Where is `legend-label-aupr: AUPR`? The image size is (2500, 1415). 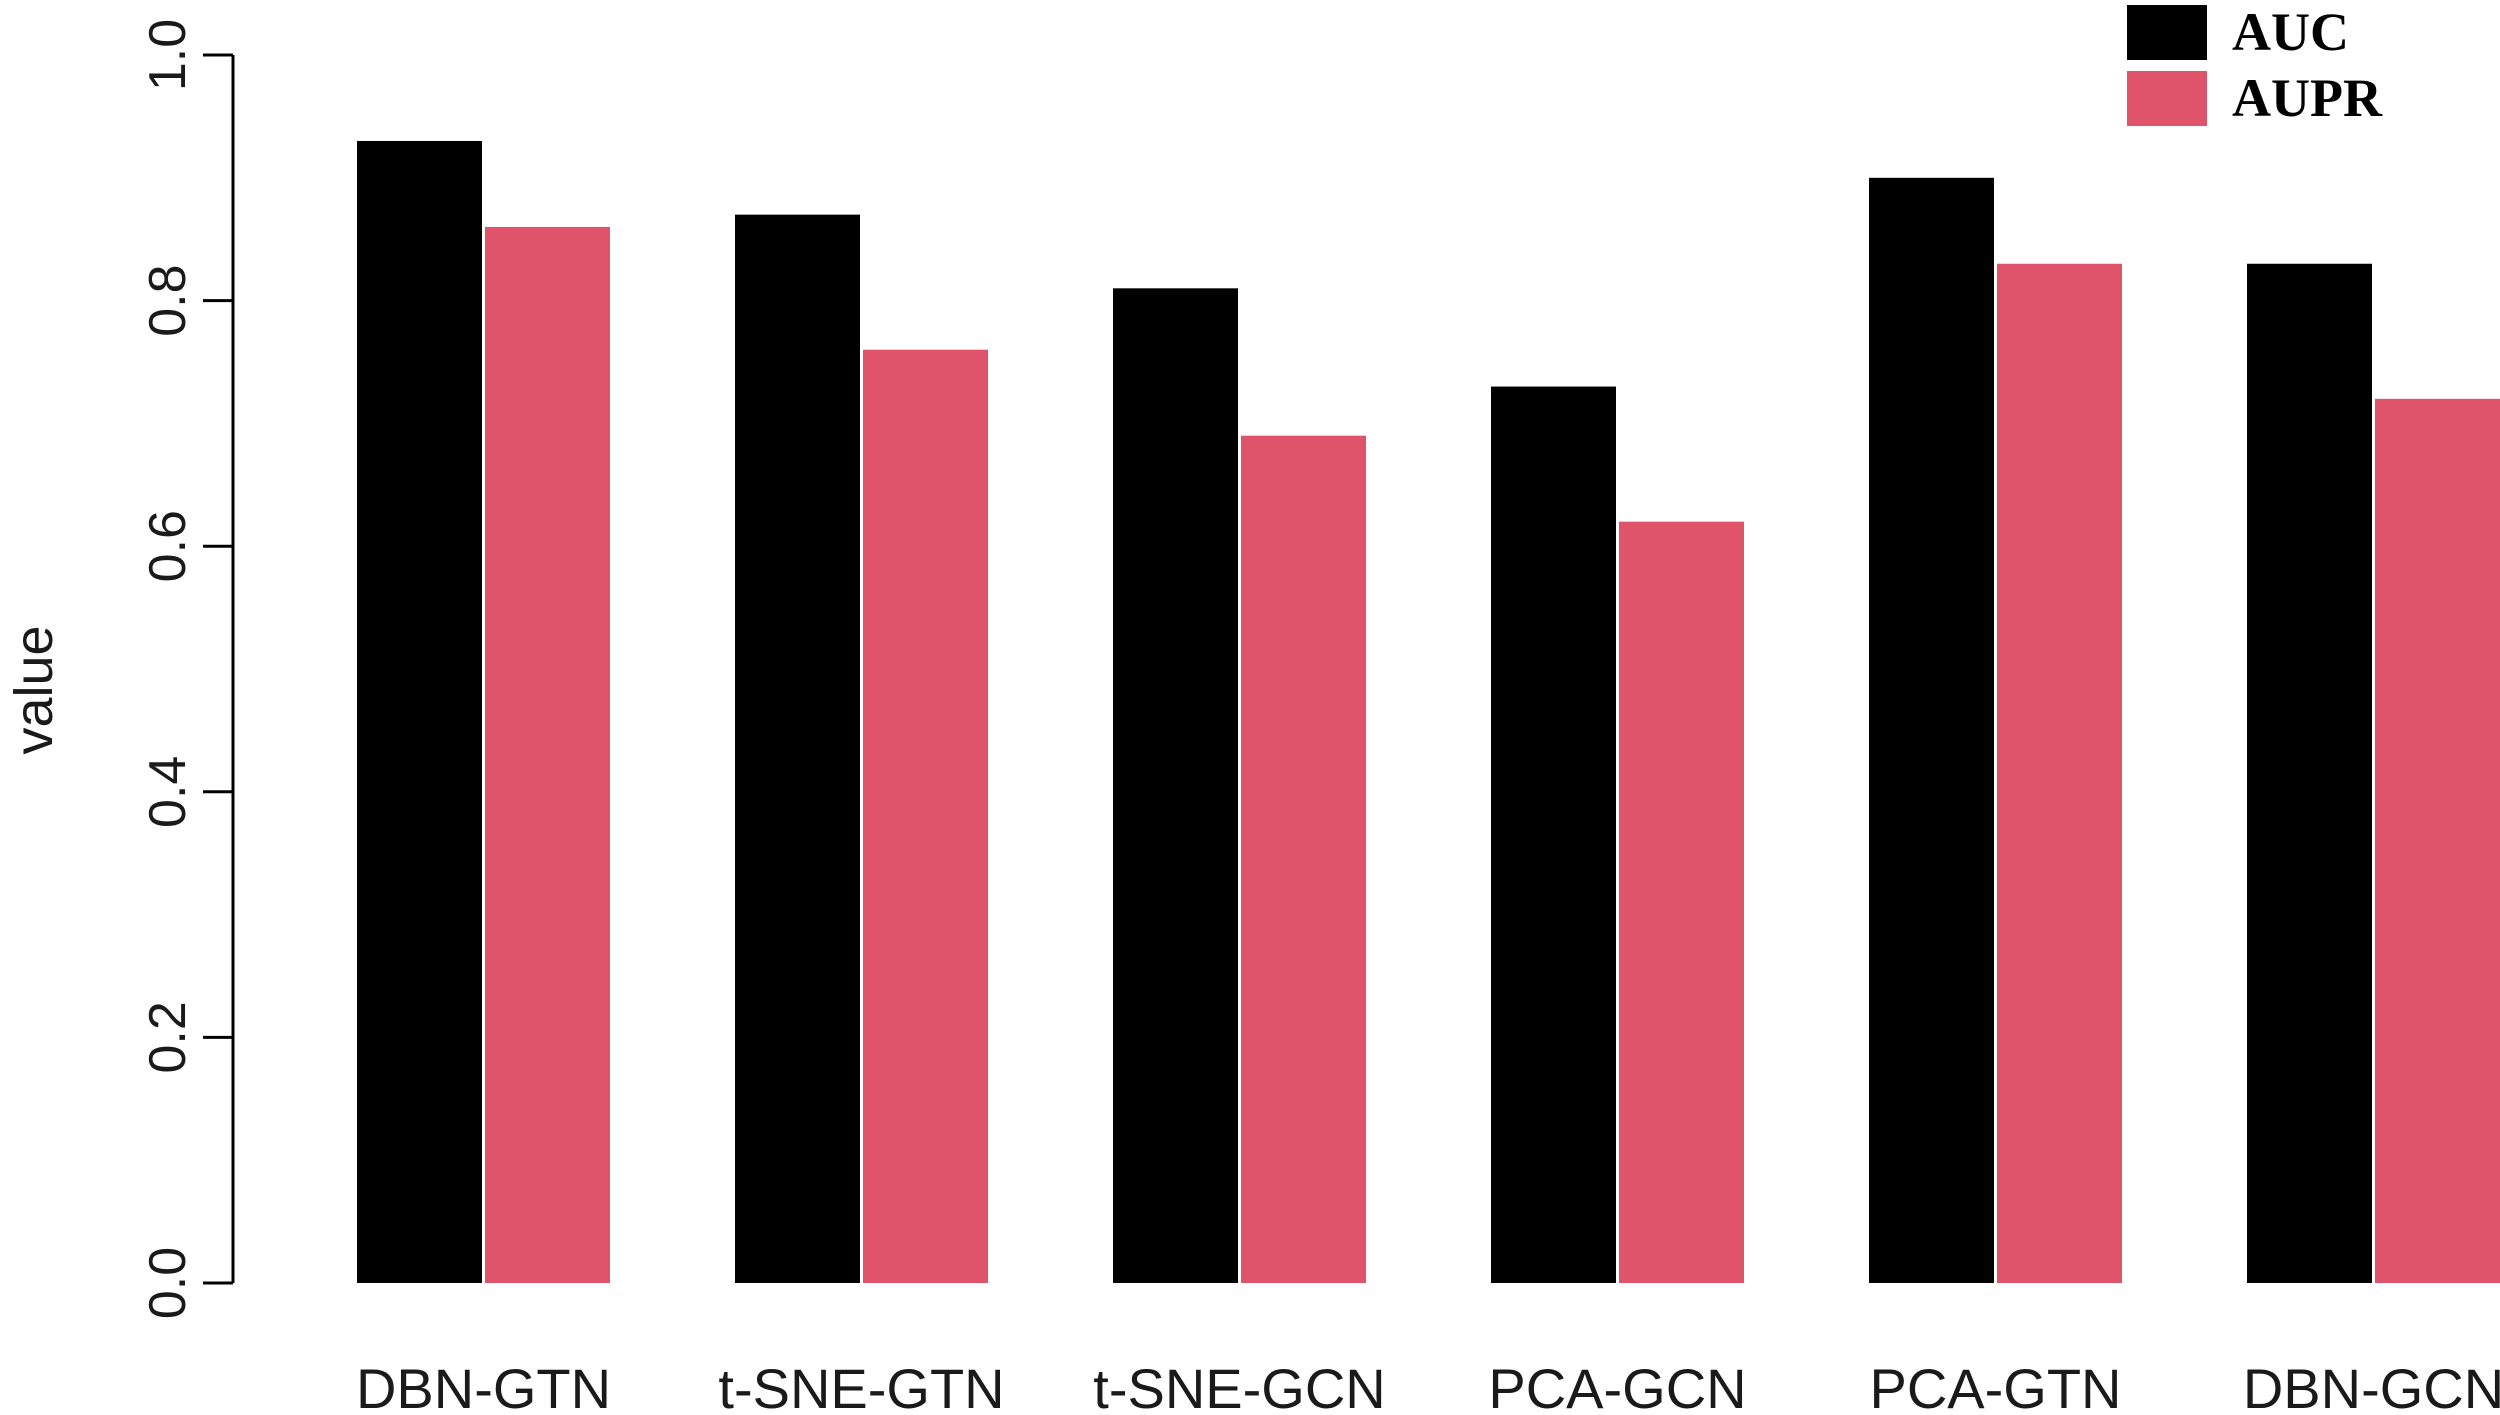
legend-label-aupr: AUPR is located at coordinates (2307, 98).